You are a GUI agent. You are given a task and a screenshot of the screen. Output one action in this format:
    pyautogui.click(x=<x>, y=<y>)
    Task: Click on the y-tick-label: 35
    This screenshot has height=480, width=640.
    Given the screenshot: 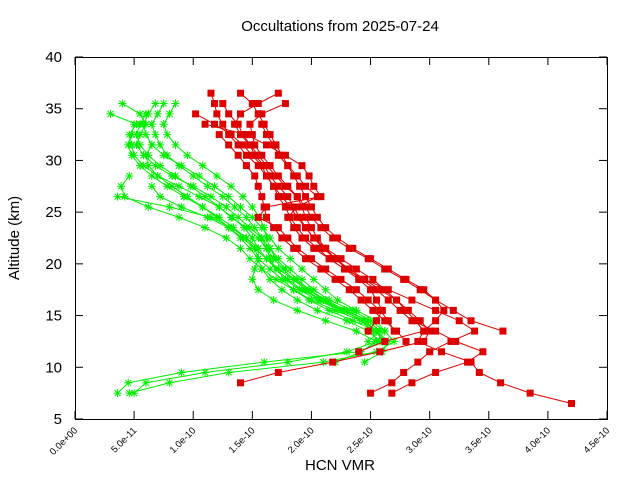 What is the action you would take?
    pyautogui.click(x=53, y=109)
    